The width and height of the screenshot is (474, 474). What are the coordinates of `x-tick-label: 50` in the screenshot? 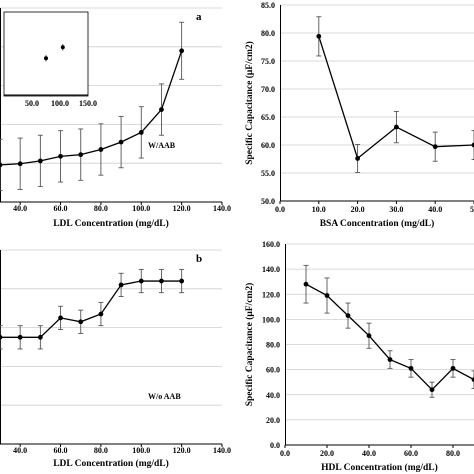 It's located at (472, 209).